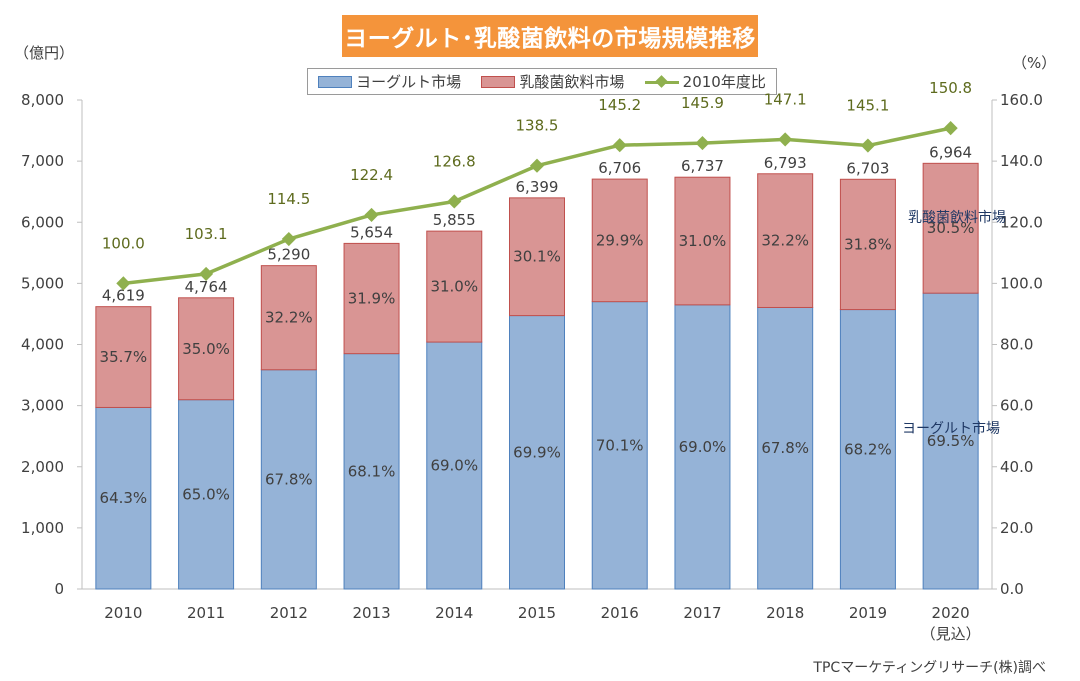  What do you see at coordinates (371, 232) in the screenshot?
I see `label-total: 5,654` at bounding box center [371, 232].